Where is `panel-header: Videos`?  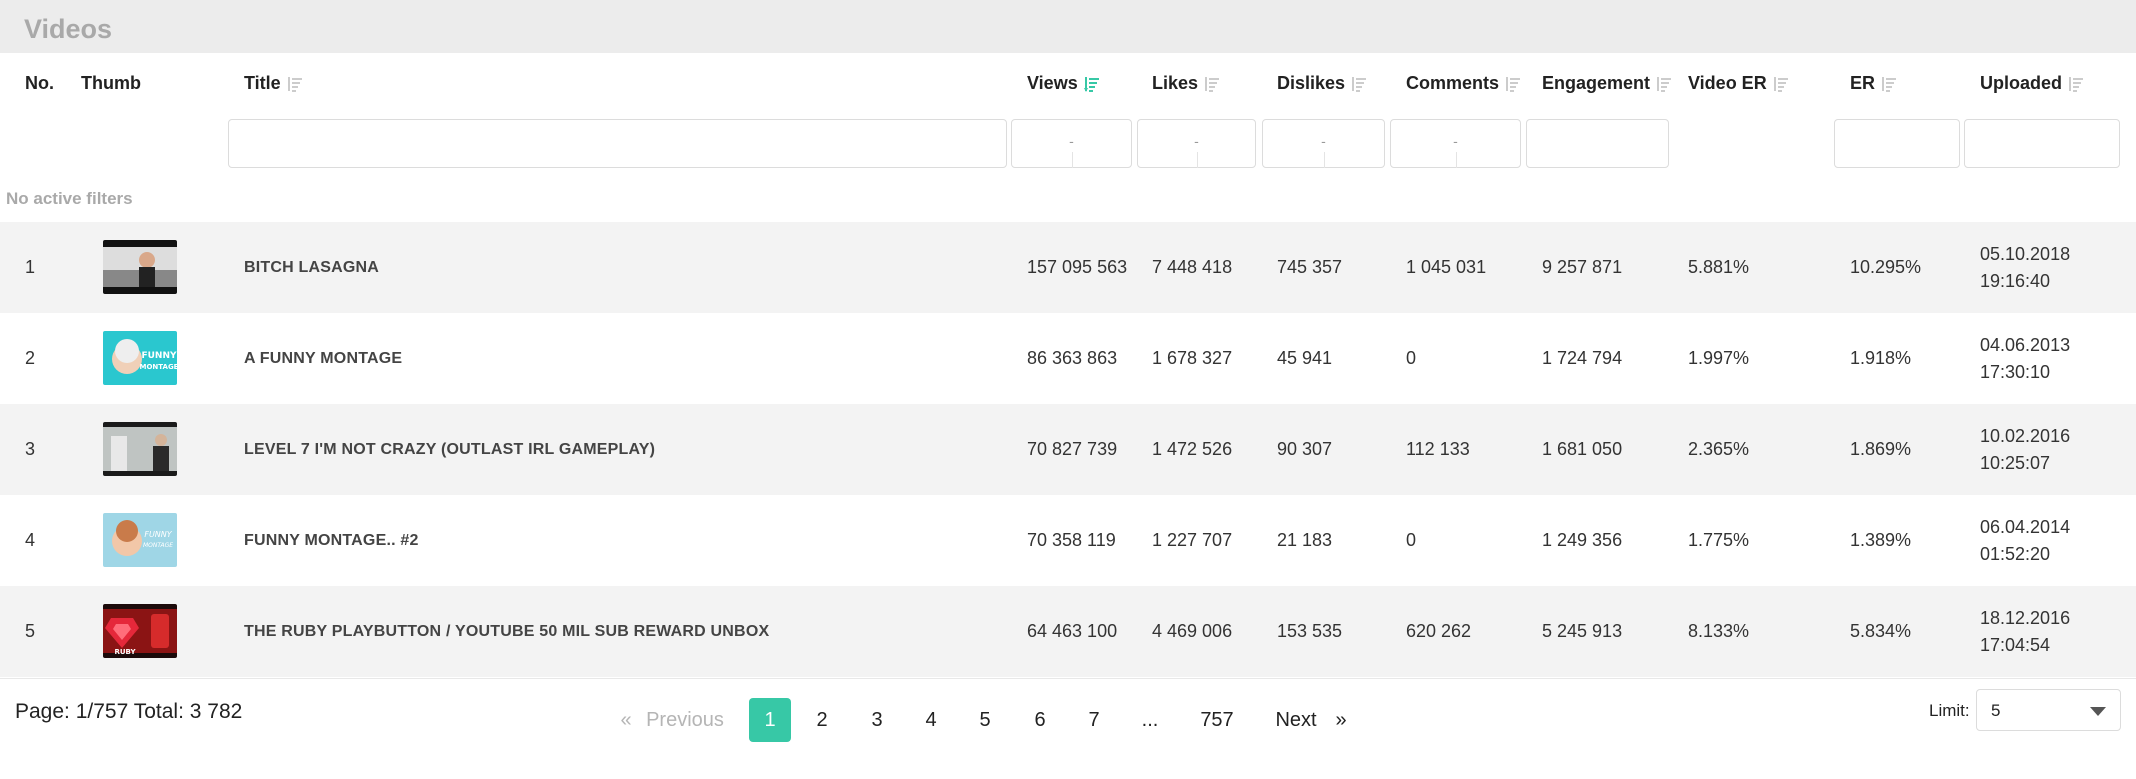 panel-header: Videos is located at coordinates (1068, 26).